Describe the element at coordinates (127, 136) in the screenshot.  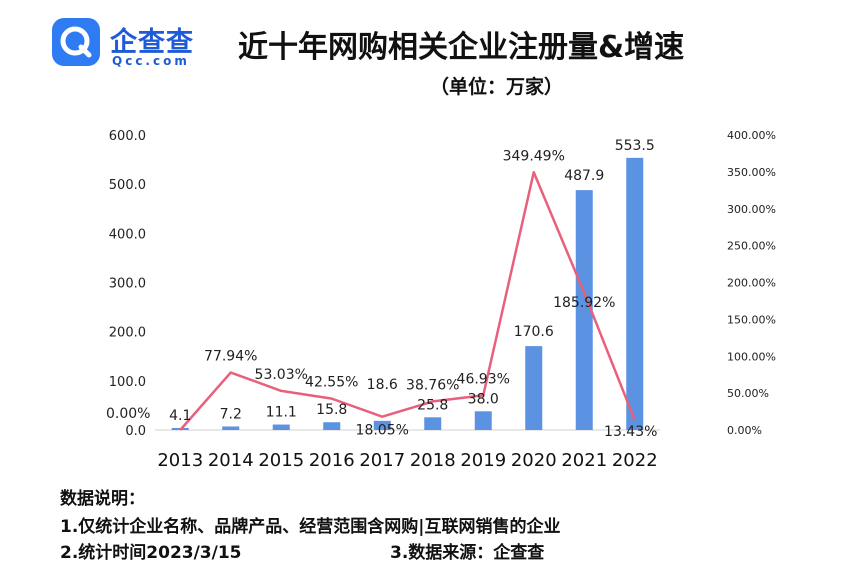
I see `left-axis-tick-label: 600.0` at that location.